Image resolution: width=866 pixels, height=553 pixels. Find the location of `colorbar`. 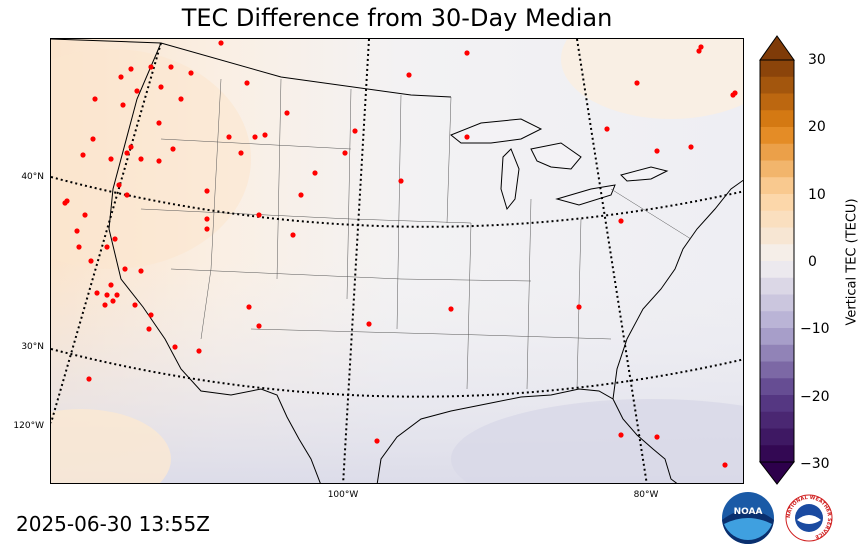

colorbar is located at coordinates (777, 260).